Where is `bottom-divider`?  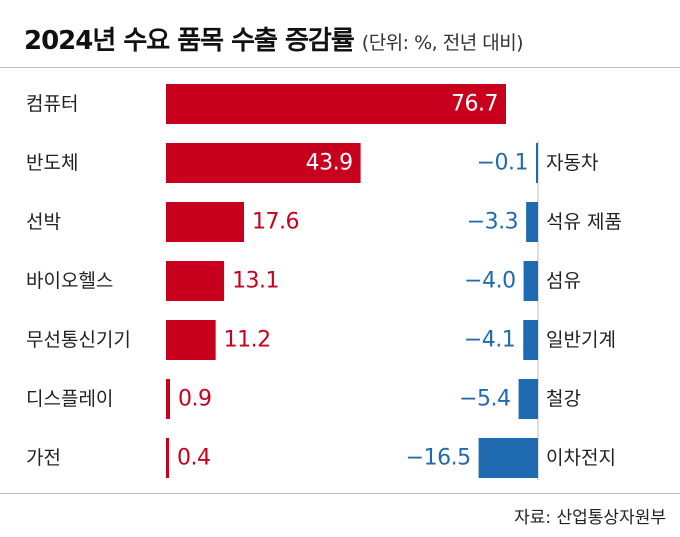
bottom-divider is located at coordinates (340, 493).